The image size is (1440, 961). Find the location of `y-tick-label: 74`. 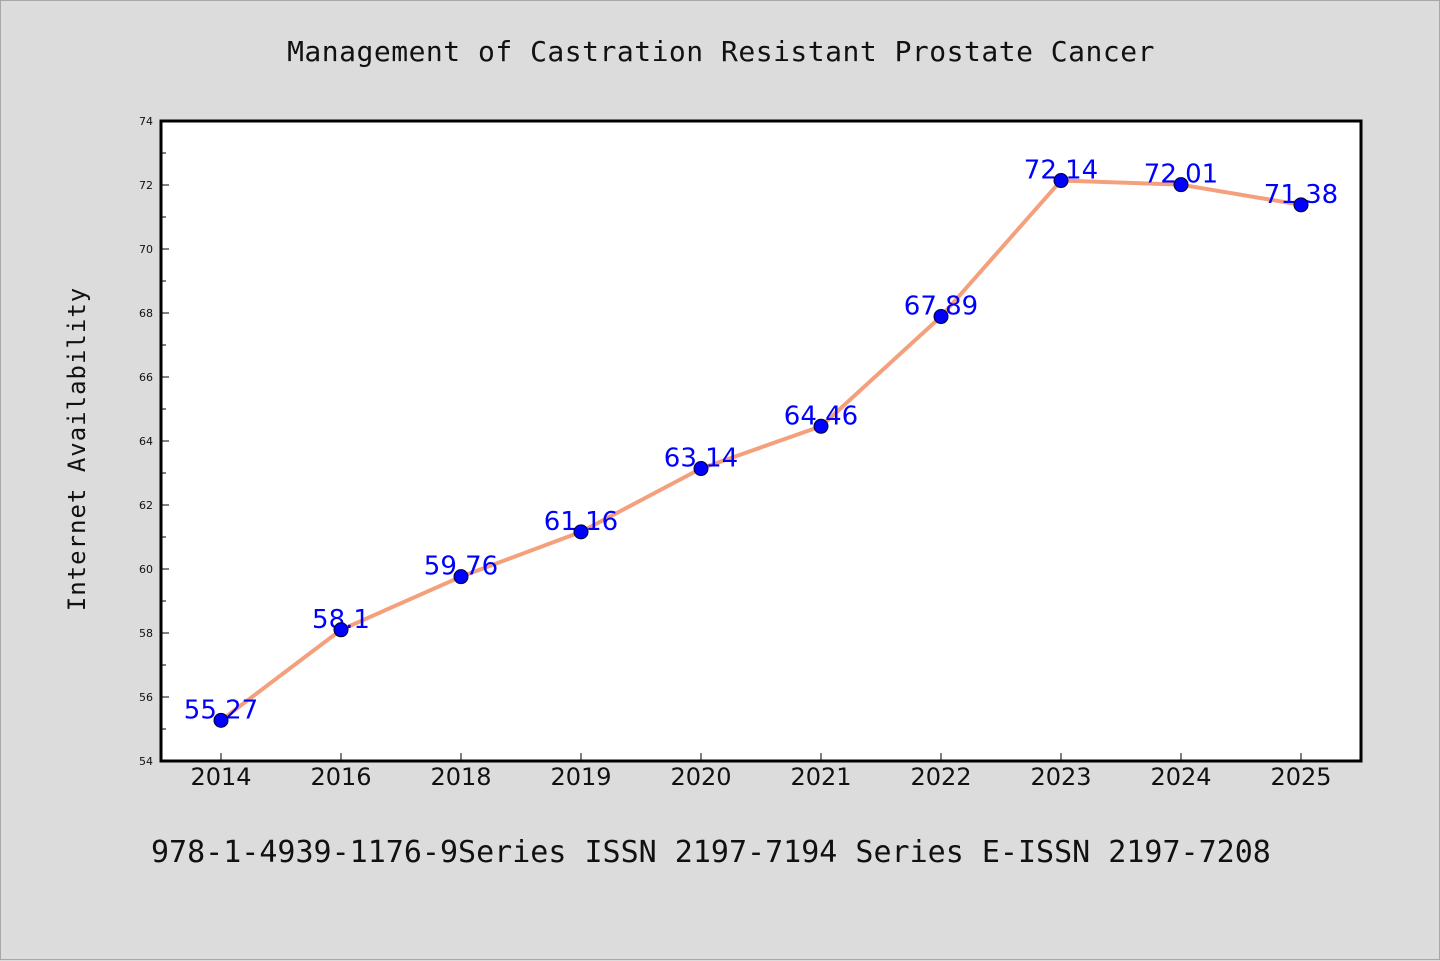

y-tick-label: 74 is located at coordinates (146, 121).